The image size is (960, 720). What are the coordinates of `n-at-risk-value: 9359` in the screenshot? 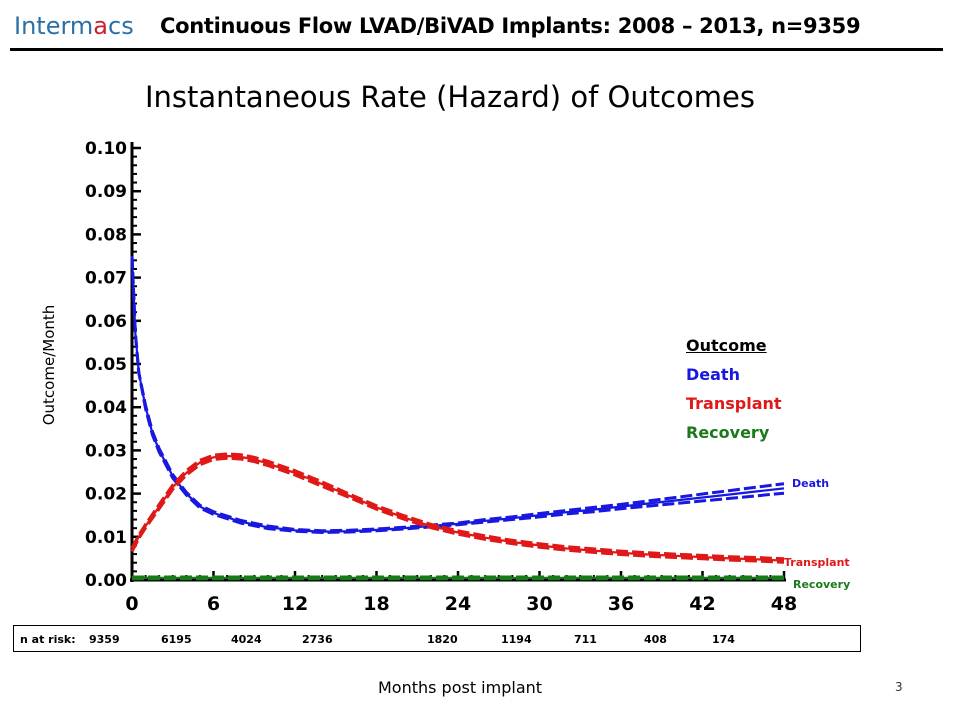 It's located at (104, 639).